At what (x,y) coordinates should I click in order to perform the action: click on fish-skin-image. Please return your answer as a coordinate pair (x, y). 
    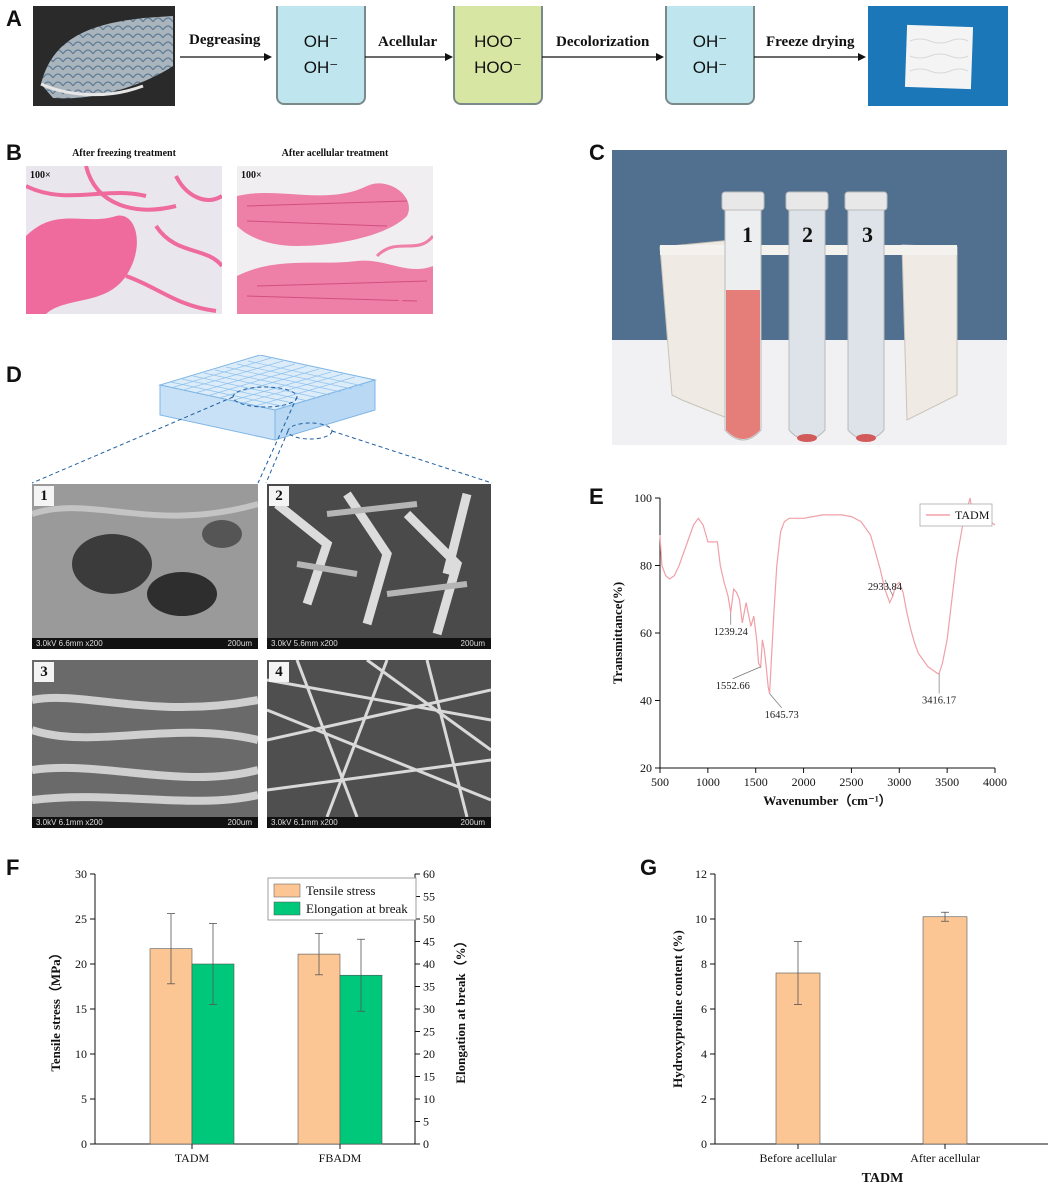
    Looking at the image, I should click on (106, 57).